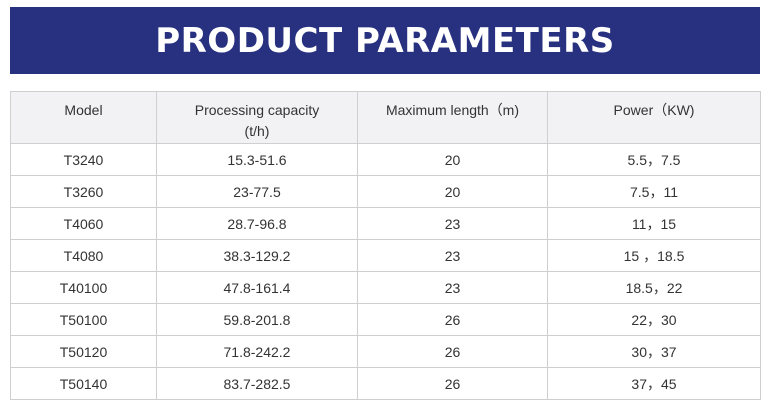 The height and width of the screenshot is (408, 769). I want to click on cell-model: T50120, so click(83, 351).